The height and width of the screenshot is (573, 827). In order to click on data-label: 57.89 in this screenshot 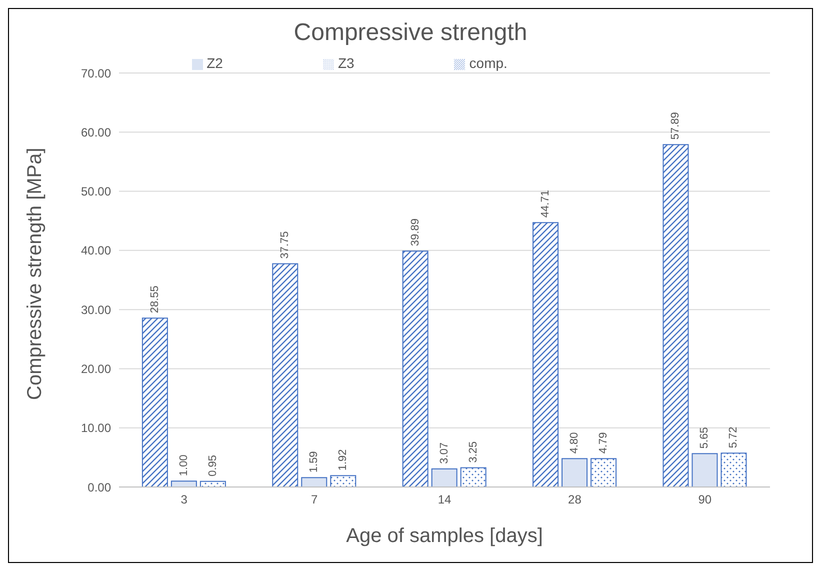, I will do `click(676, 126)`.